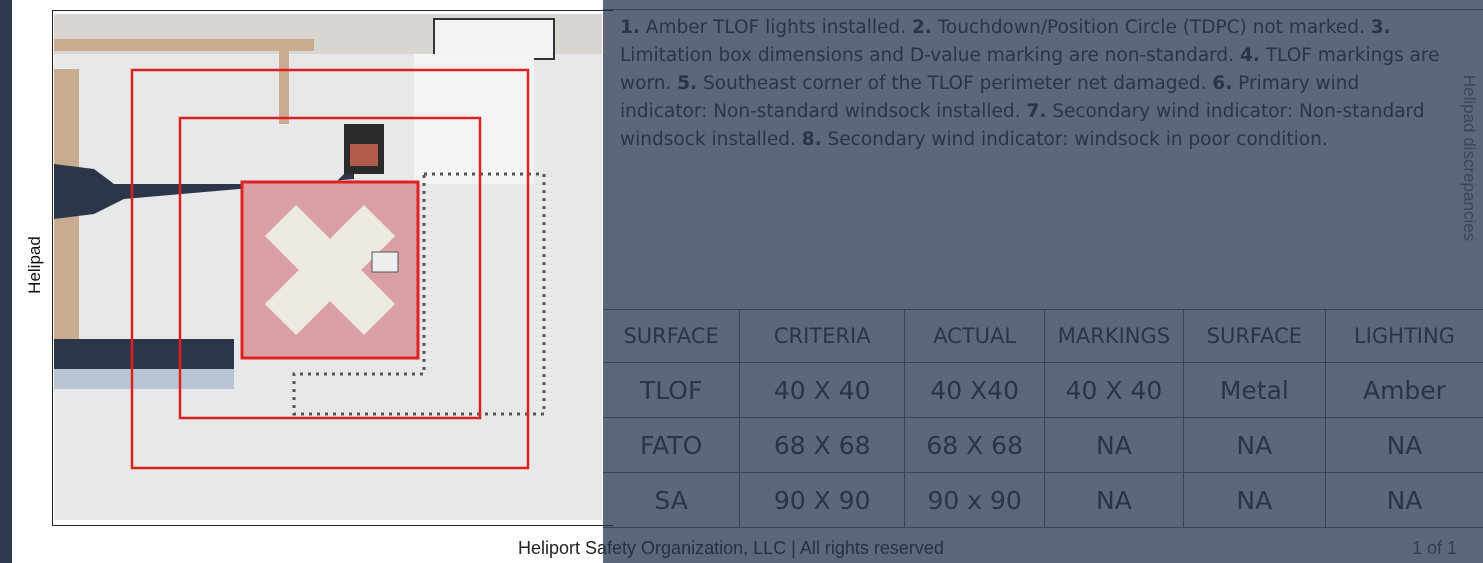  I want to click on item-number: 7., so click(1036, 111).